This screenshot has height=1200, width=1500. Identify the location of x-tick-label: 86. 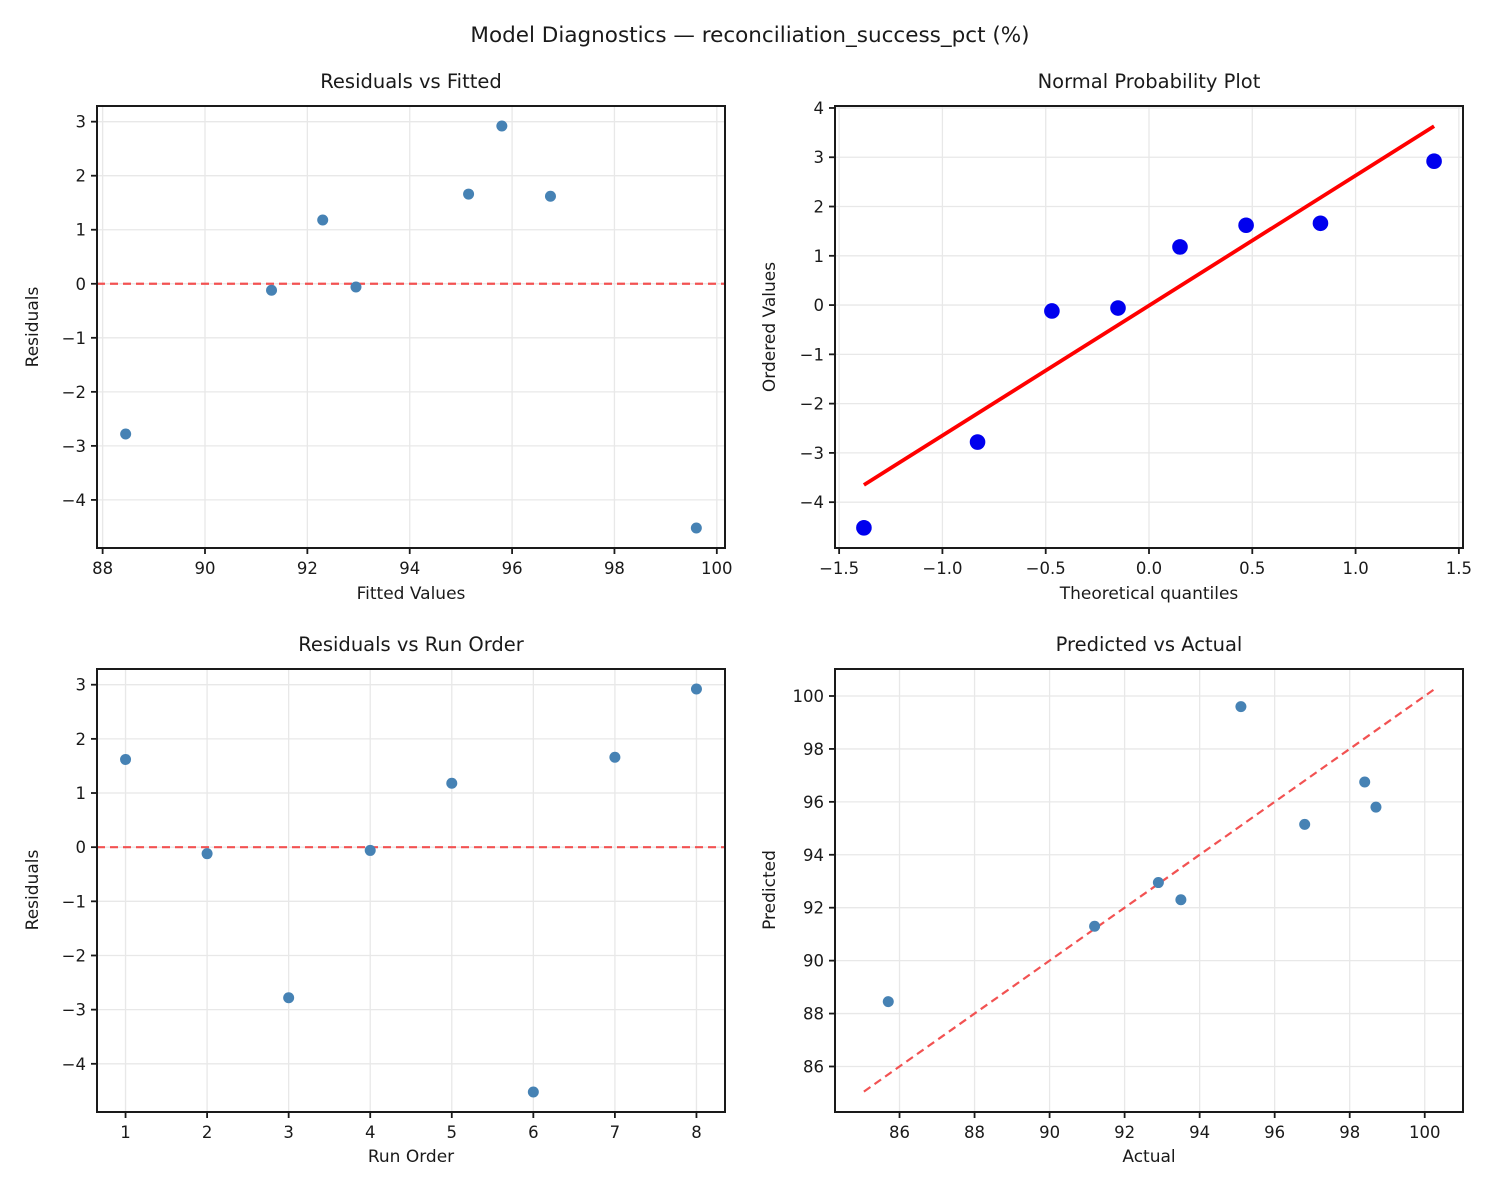
(899, 1132).